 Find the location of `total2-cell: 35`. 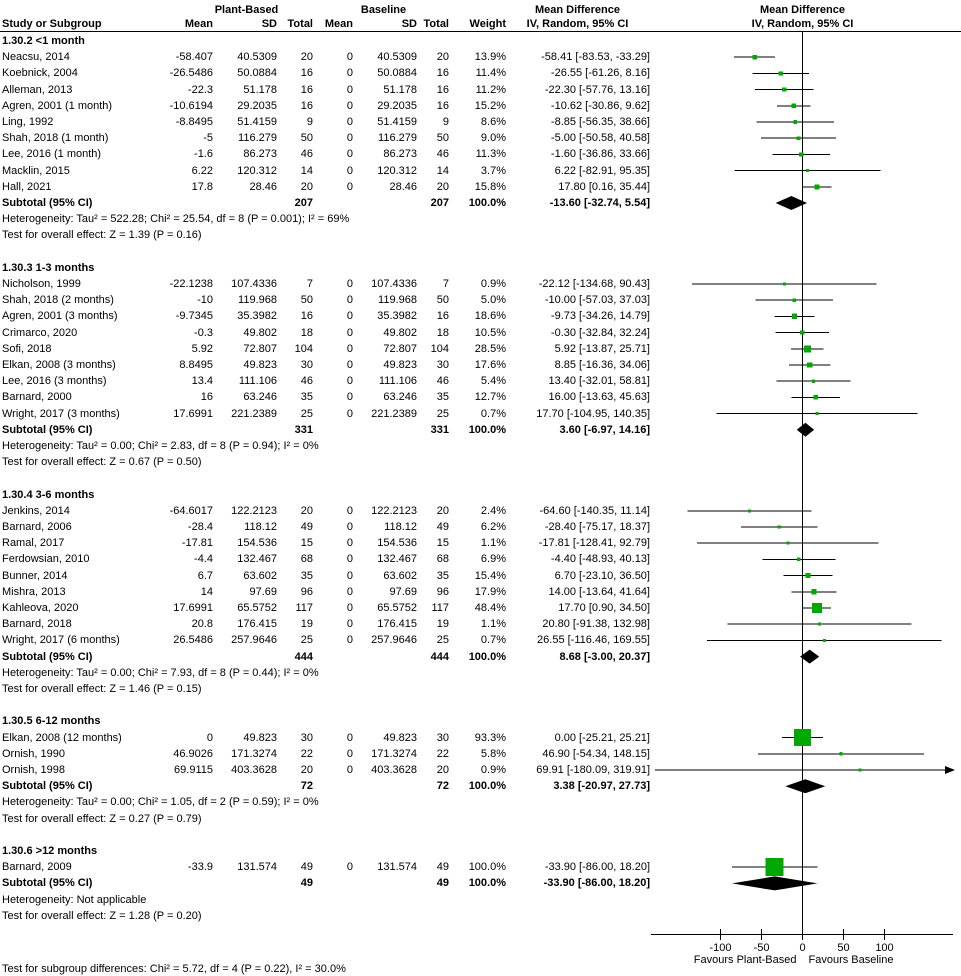

total2-cell: 35 is located at coordinates (442, 575).